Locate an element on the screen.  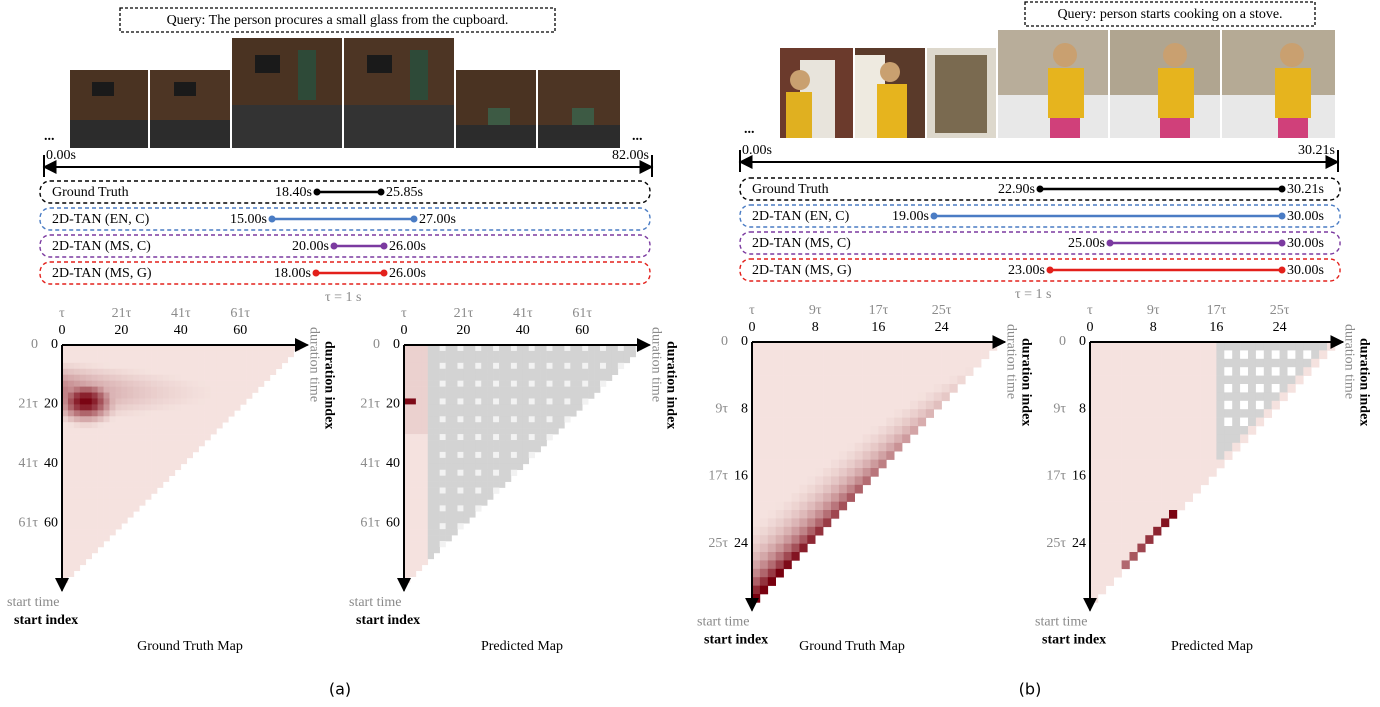
segment-end is located at coordinates (1040, 189).